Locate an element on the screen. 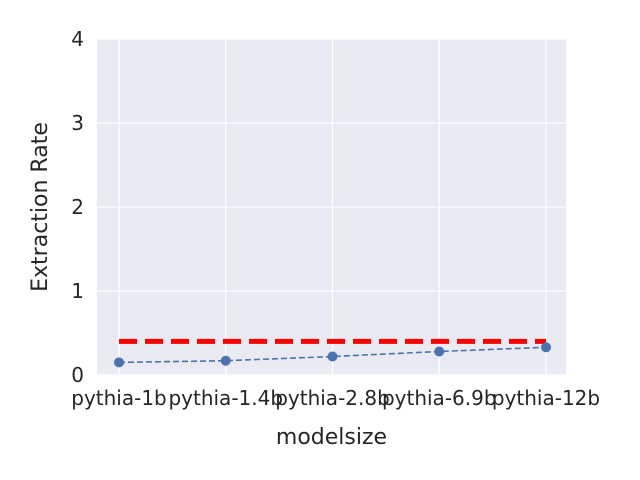  x-tick-label: pythia-12b is located at coordinates (546, 398).